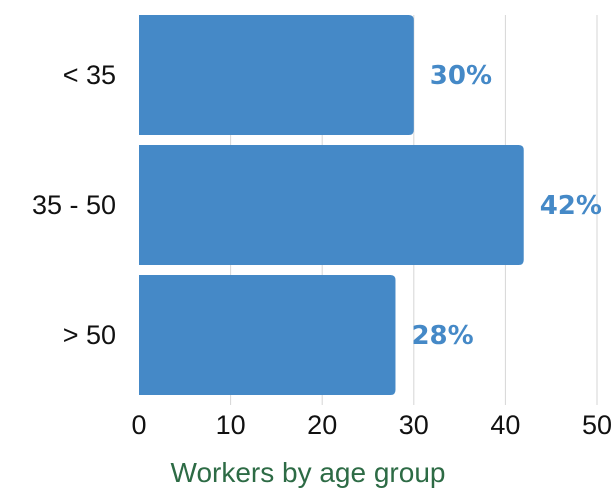  What do you see at coordinates (414, 425) in the screenshot?
I see `x-tick-label: 30` at bounding box center [414, 425].